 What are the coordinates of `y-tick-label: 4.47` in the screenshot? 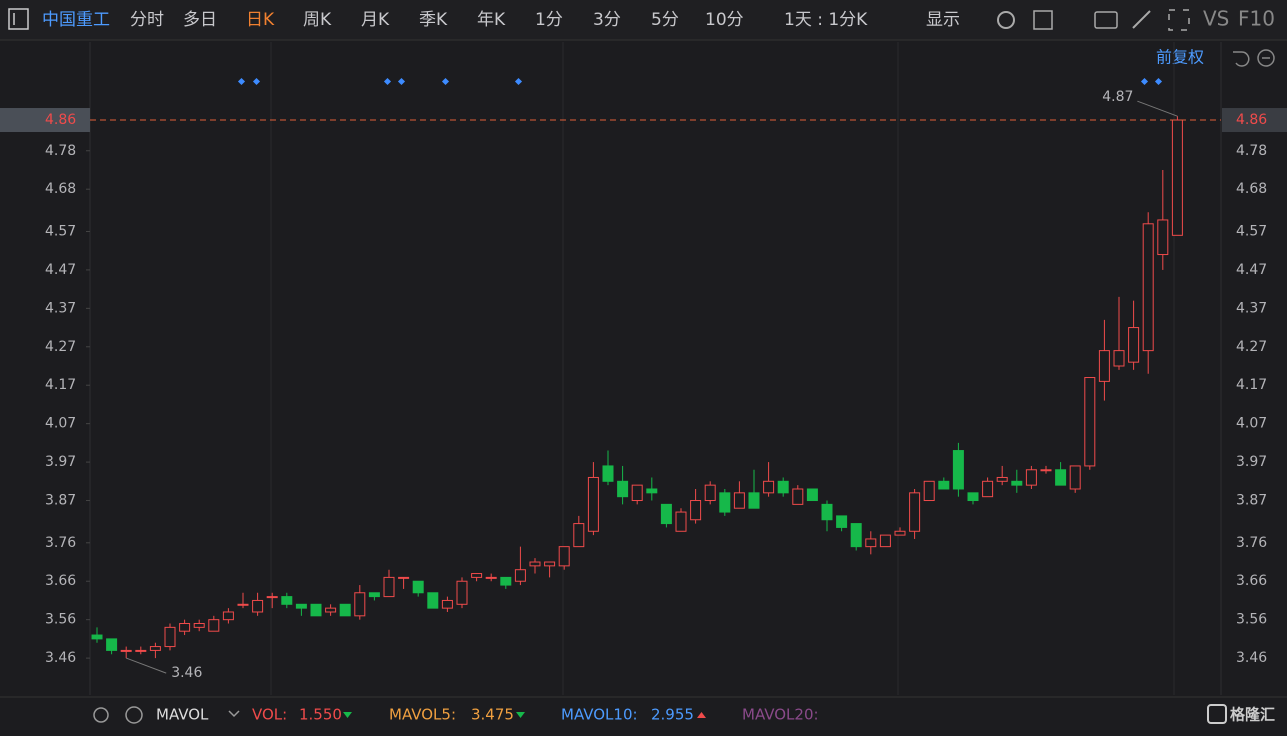 It's located at (60, 270).